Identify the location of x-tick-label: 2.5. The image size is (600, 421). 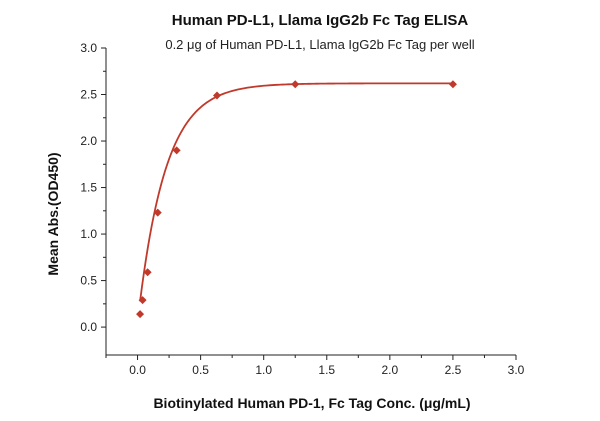
(453, 370).